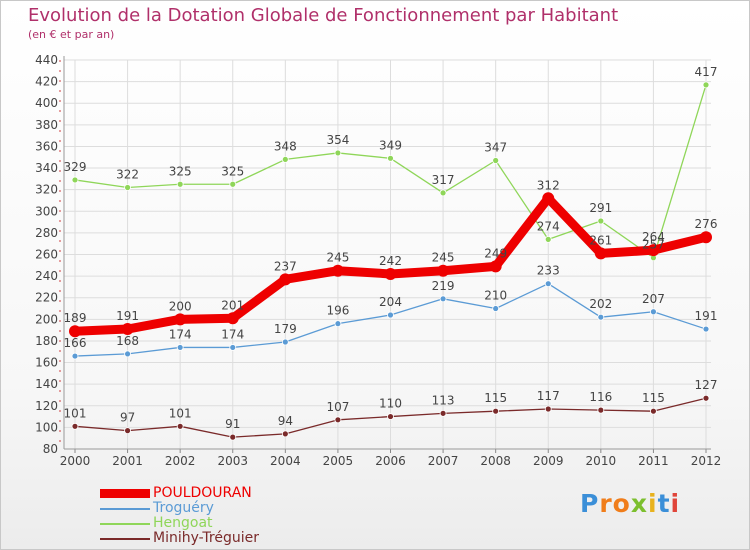 This screenshot has height=550, width=750. Describe the element at coordinates (285, 329) in the screenshot. I see `data-label: 179` at that location.